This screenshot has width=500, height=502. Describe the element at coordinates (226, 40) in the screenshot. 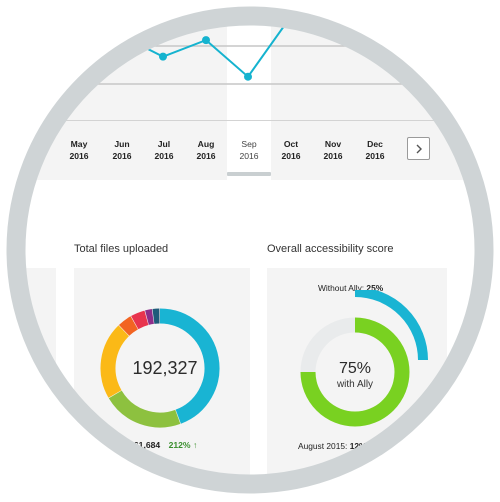

I see `trend-line` at that location.